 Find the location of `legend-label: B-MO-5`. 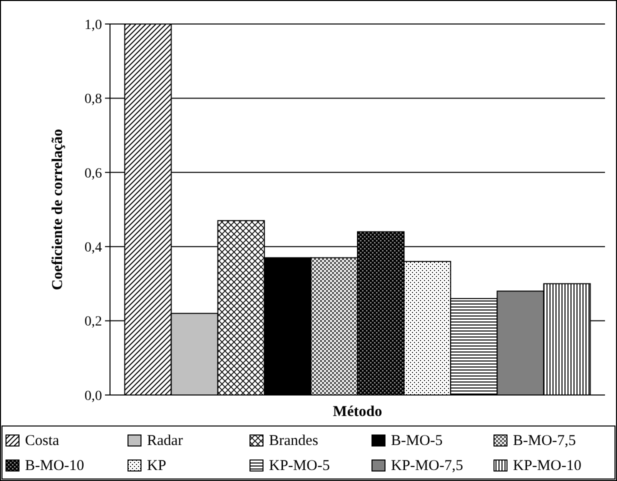

legend-label: B-MO-5 is located at coordinates (417, 441).